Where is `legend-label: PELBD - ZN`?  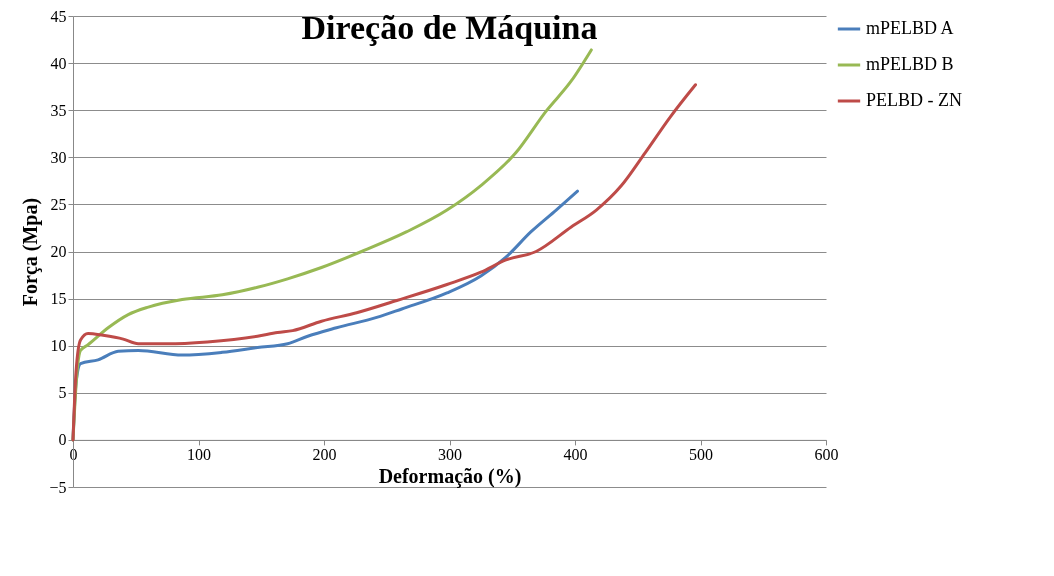
legend-label: PELBD - ZN is located at coordinates (914, 100).